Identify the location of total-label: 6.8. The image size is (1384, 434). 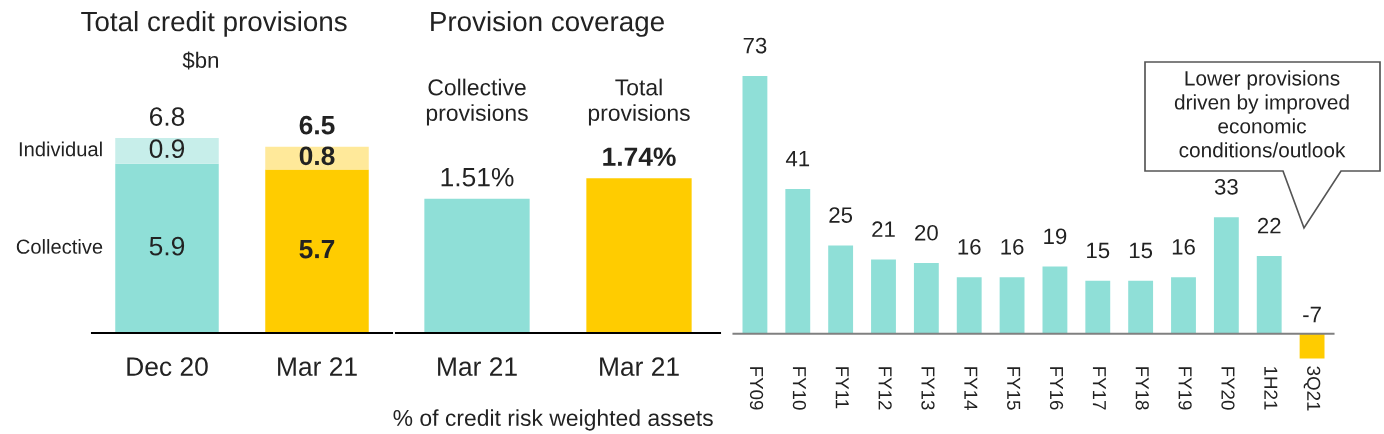
(167, 116).